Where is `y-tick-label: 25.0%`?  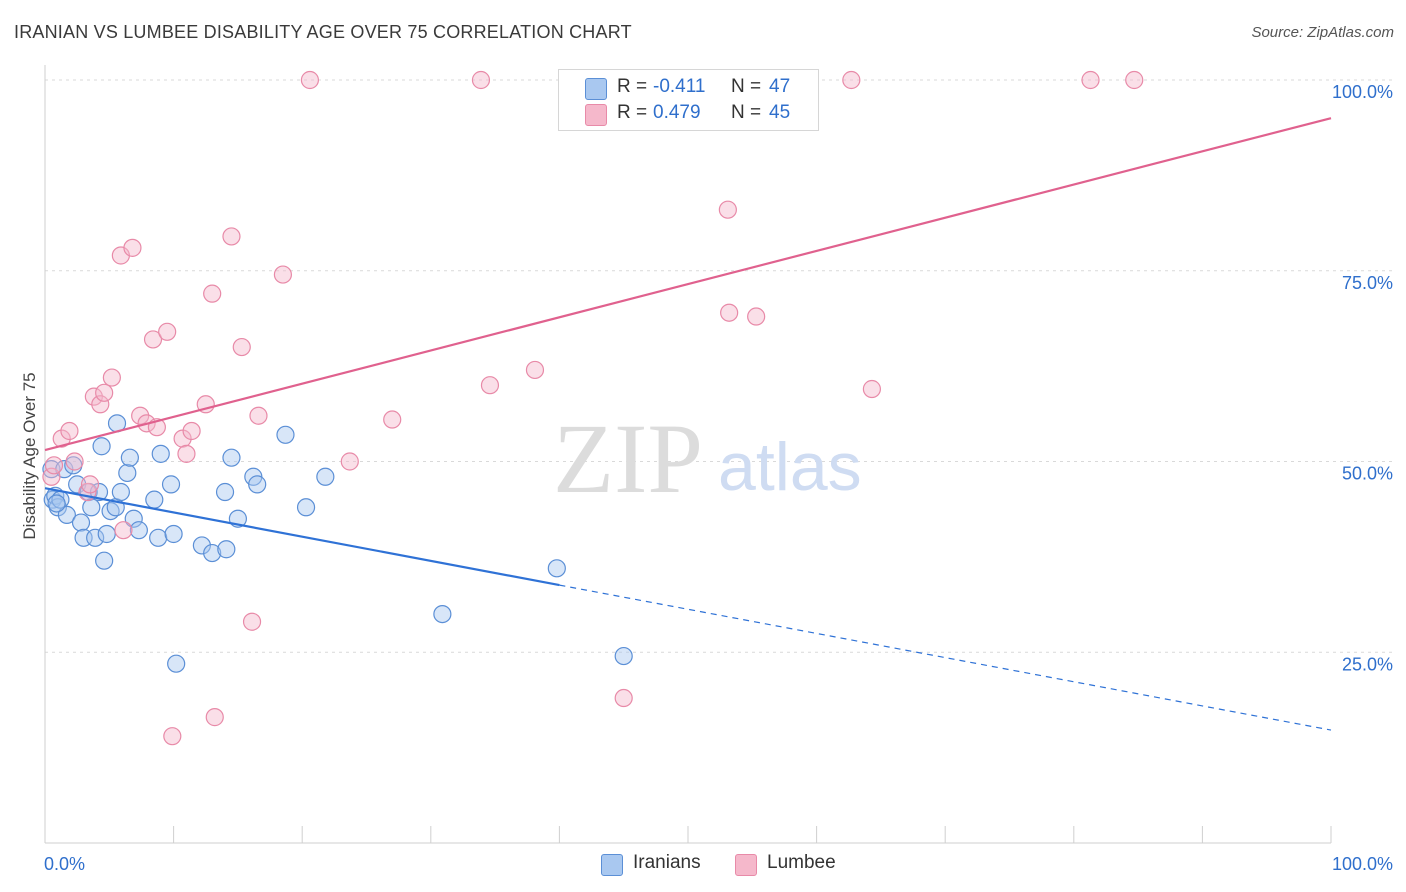 y-tick-label: 25.0% is located at coordinates (1367, 664).